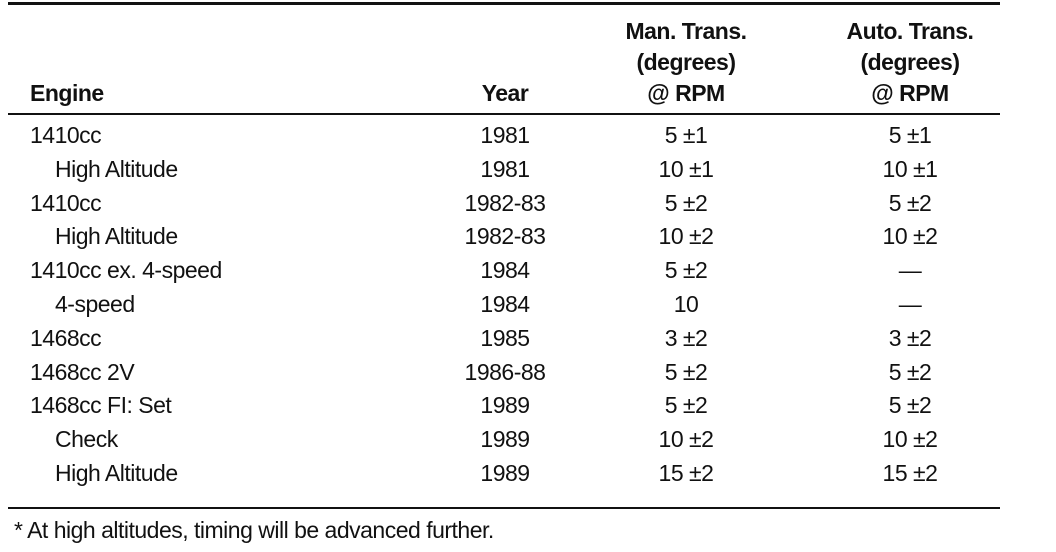  I want to click on row-label: 1468cc FI: Set, so click(101, 405).